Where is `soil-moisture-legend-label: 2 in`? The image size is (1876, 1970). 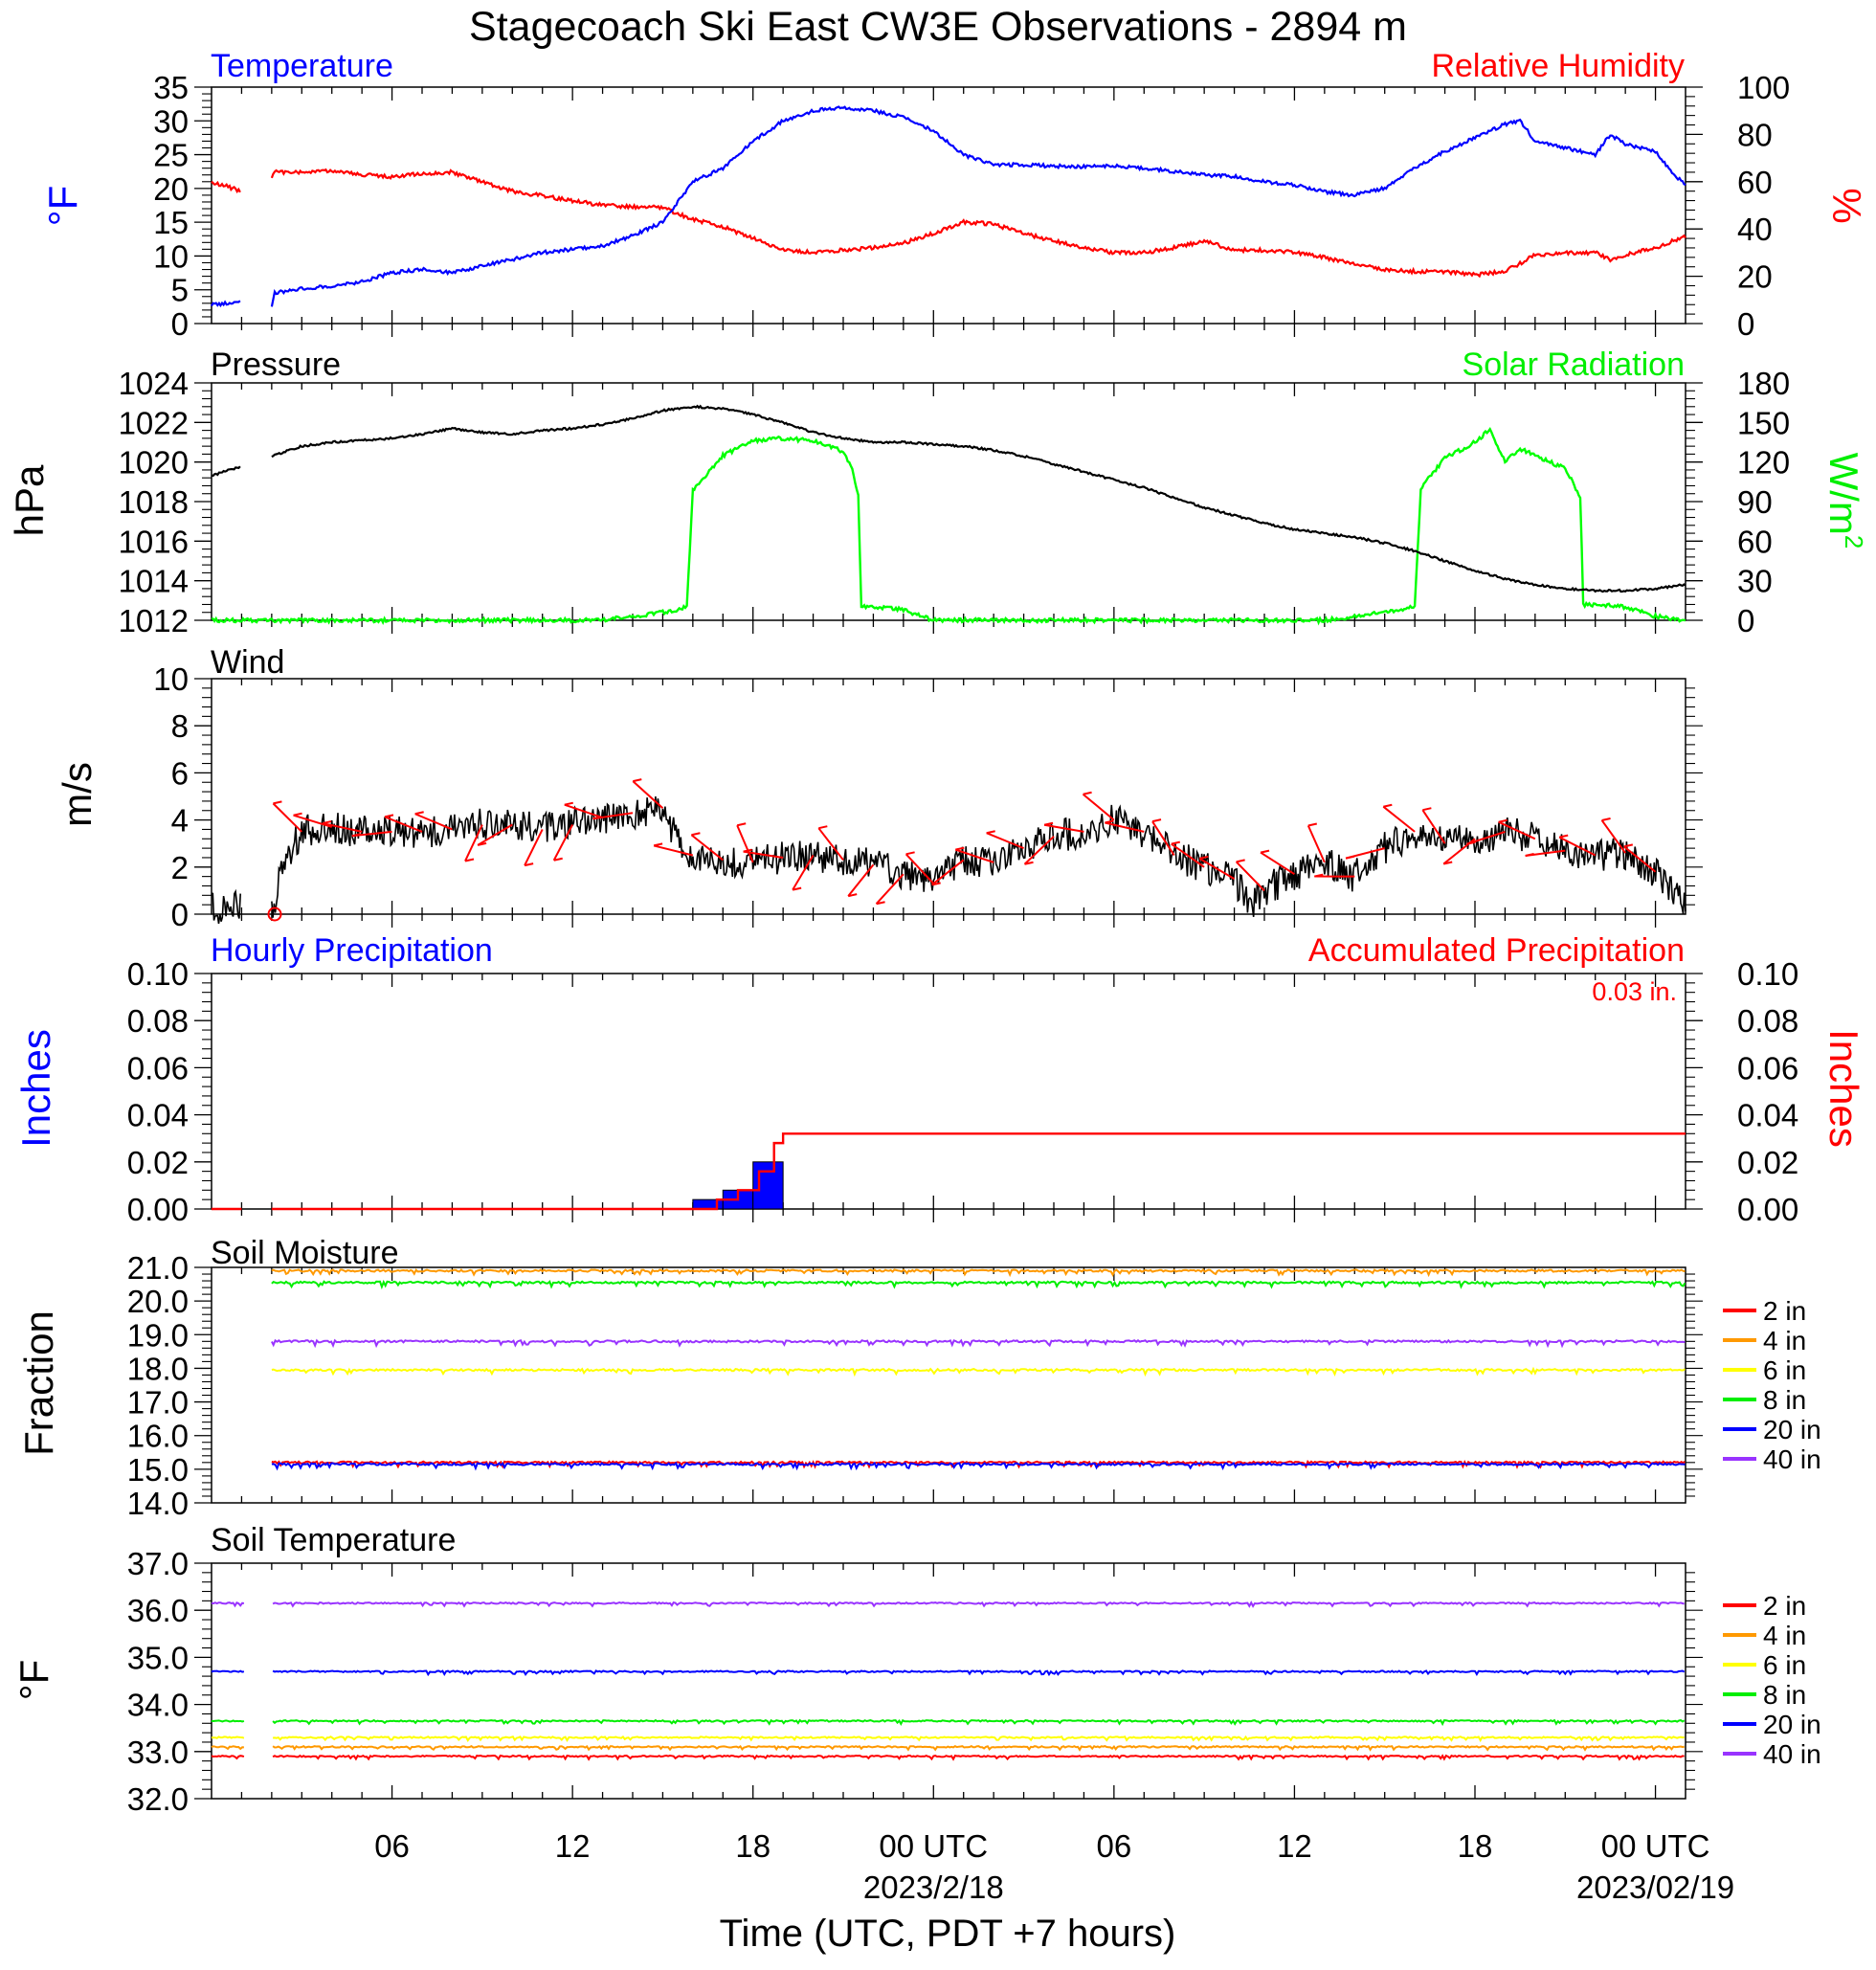 soil-moisture-legend-label: 2 in is located at coordinates (1784, 1311).